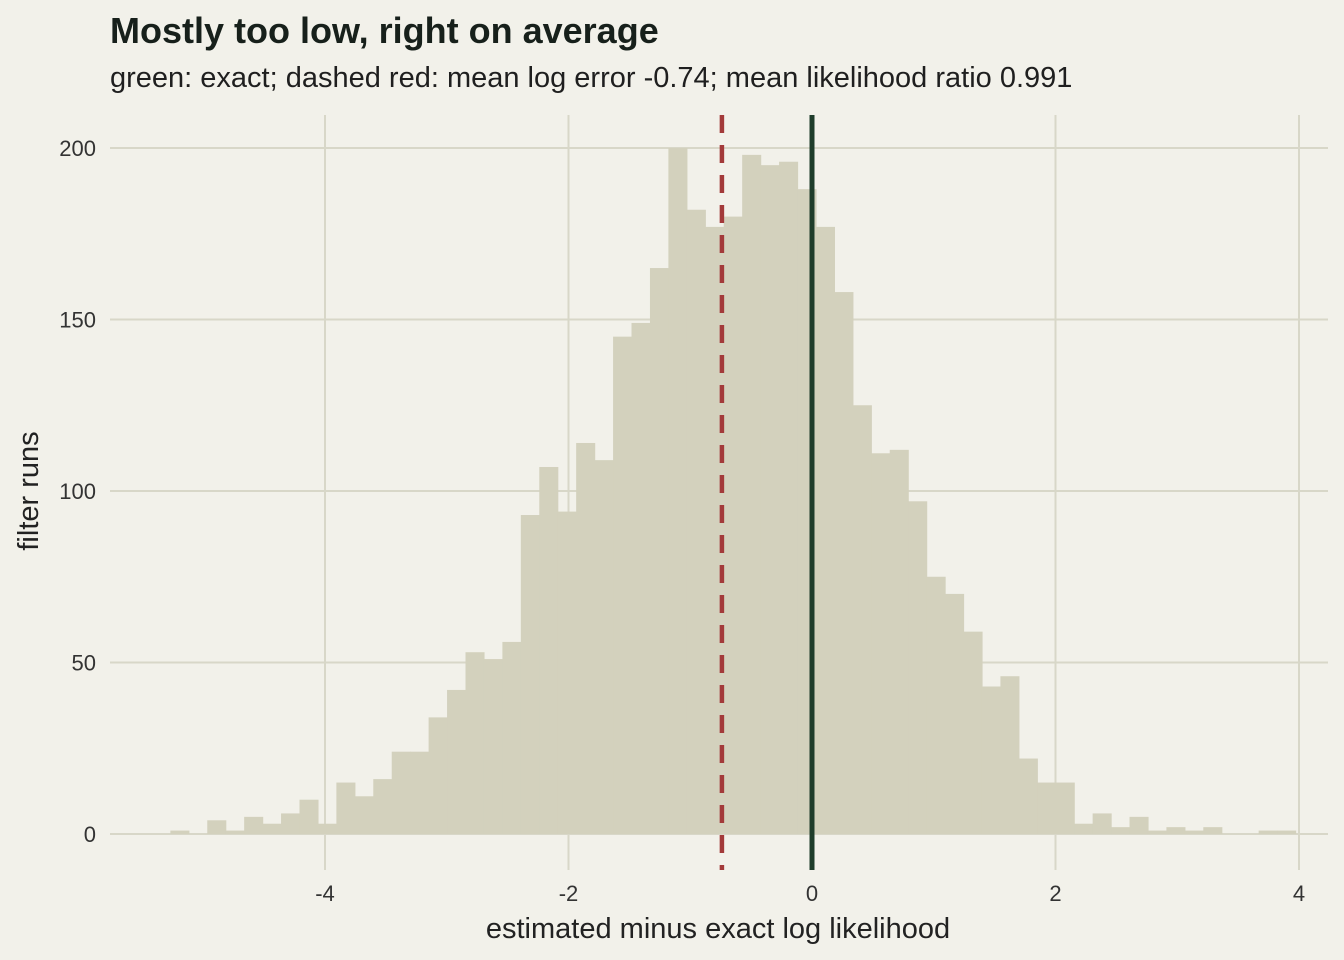  Describe the element at coordinates (77, 320) in the screenshot. I see `y-tick-label: 150` at that location.